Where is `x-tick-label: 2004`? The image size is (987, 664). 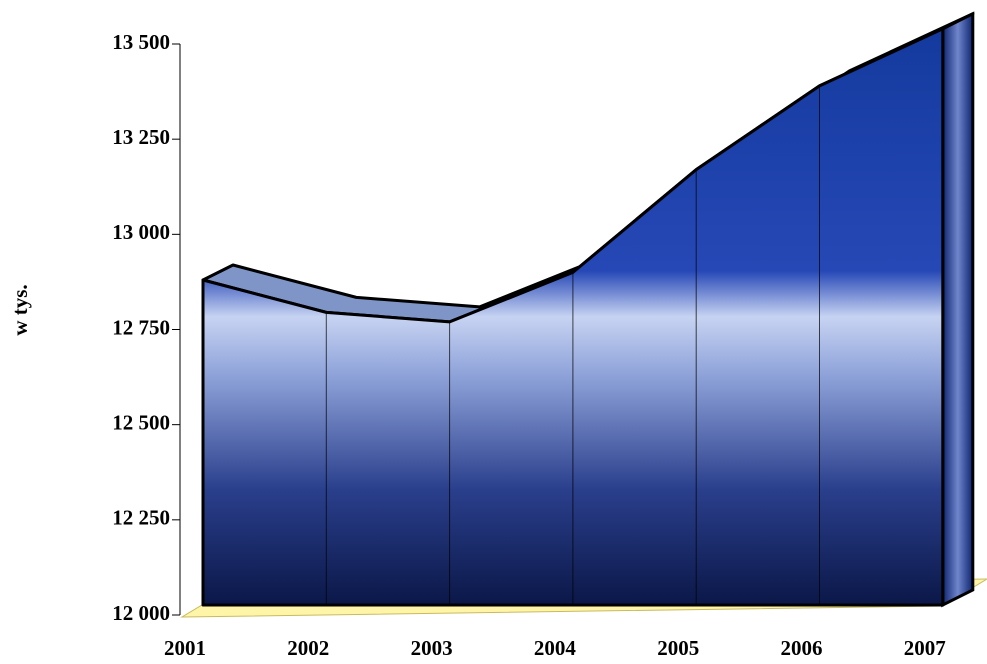
x-tick-label: 2004 is located at coordinates (555, 648).